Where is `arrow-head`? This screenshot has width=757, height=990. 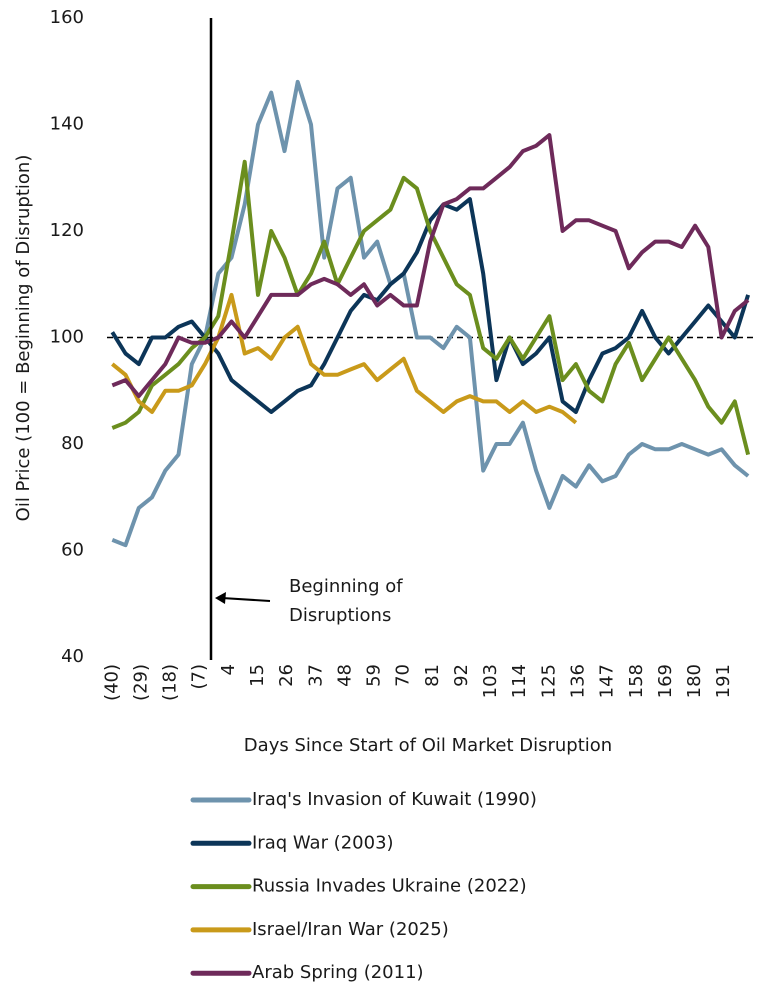 arrow-head is located at coordinates (220, 598).